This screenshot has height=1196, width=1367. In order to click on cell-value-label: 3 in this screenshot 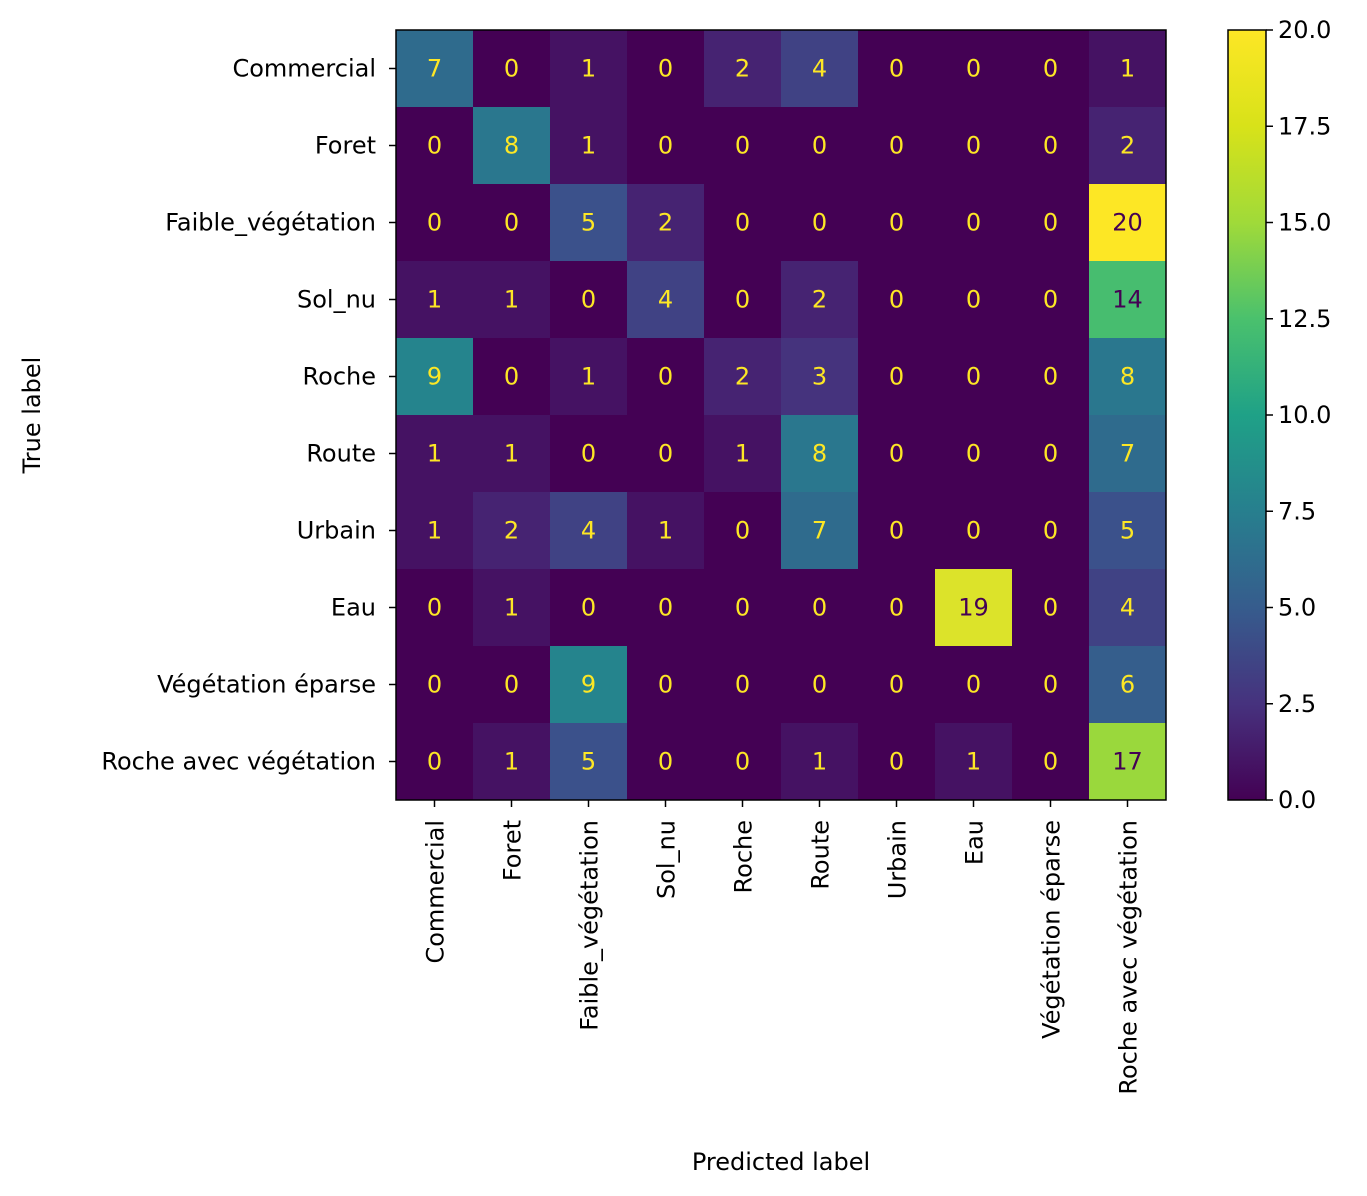, I will do `click(819, 377)`.